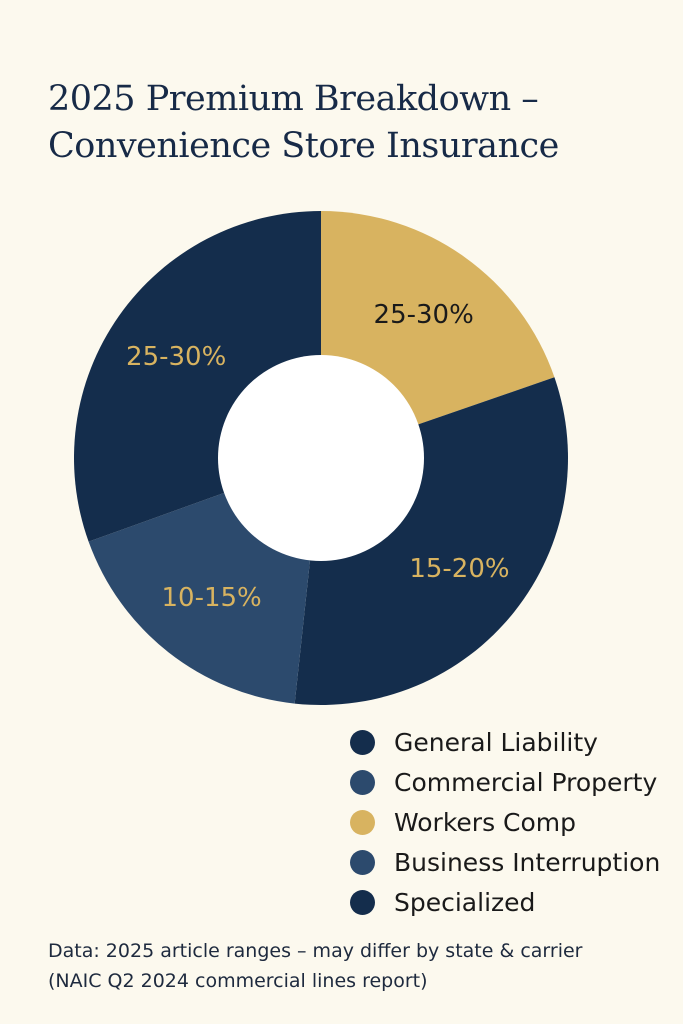  Describe the element at coordinates (496, 742) in the screenshot. I see `legend-label: General Liability` at that location.